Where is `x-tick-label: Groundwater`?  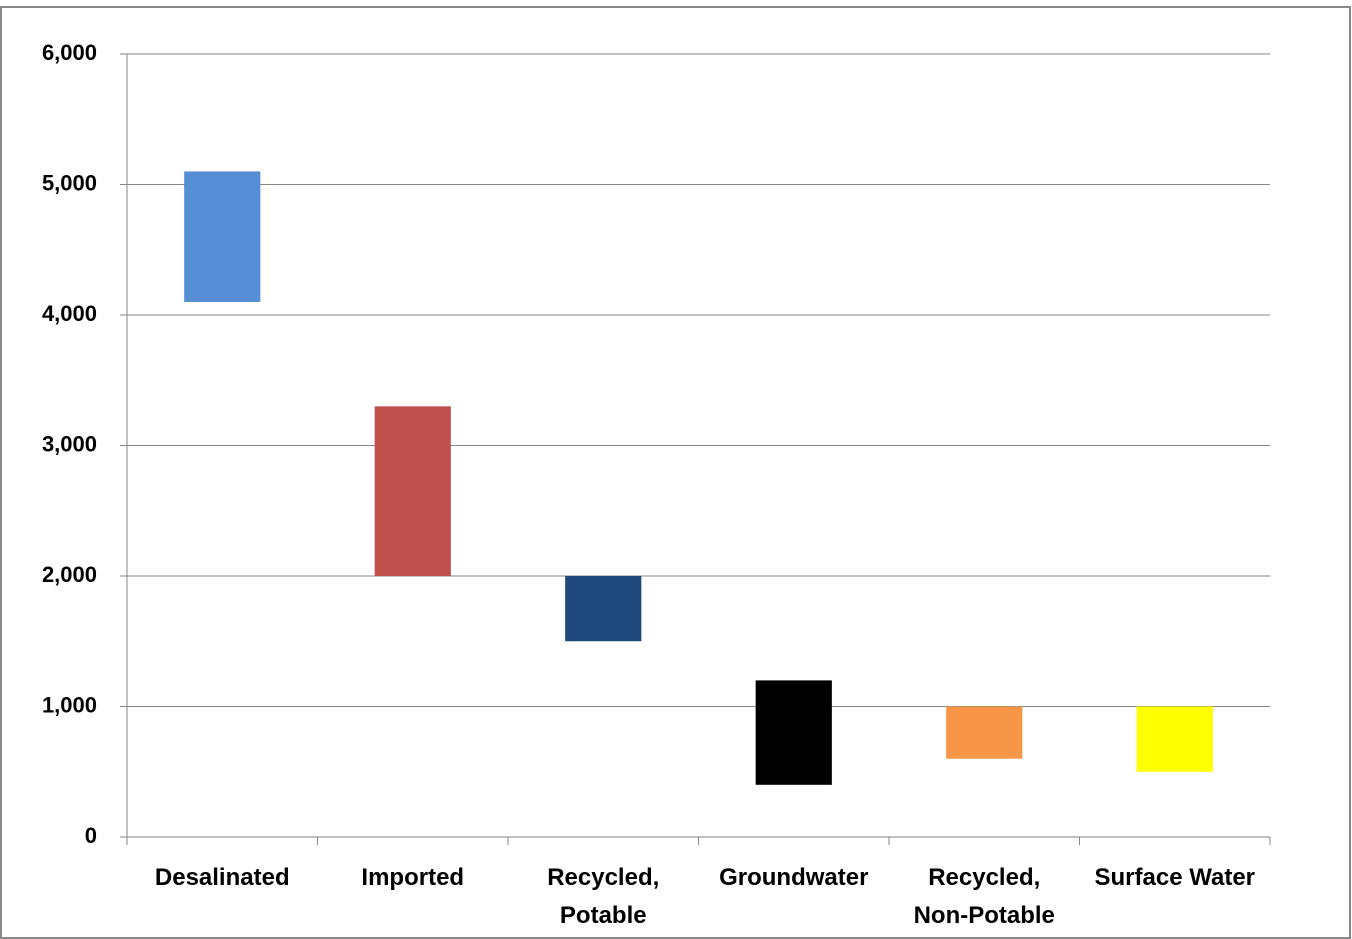 x-tick-label: Groundwater is located at coordinates (794, 877).